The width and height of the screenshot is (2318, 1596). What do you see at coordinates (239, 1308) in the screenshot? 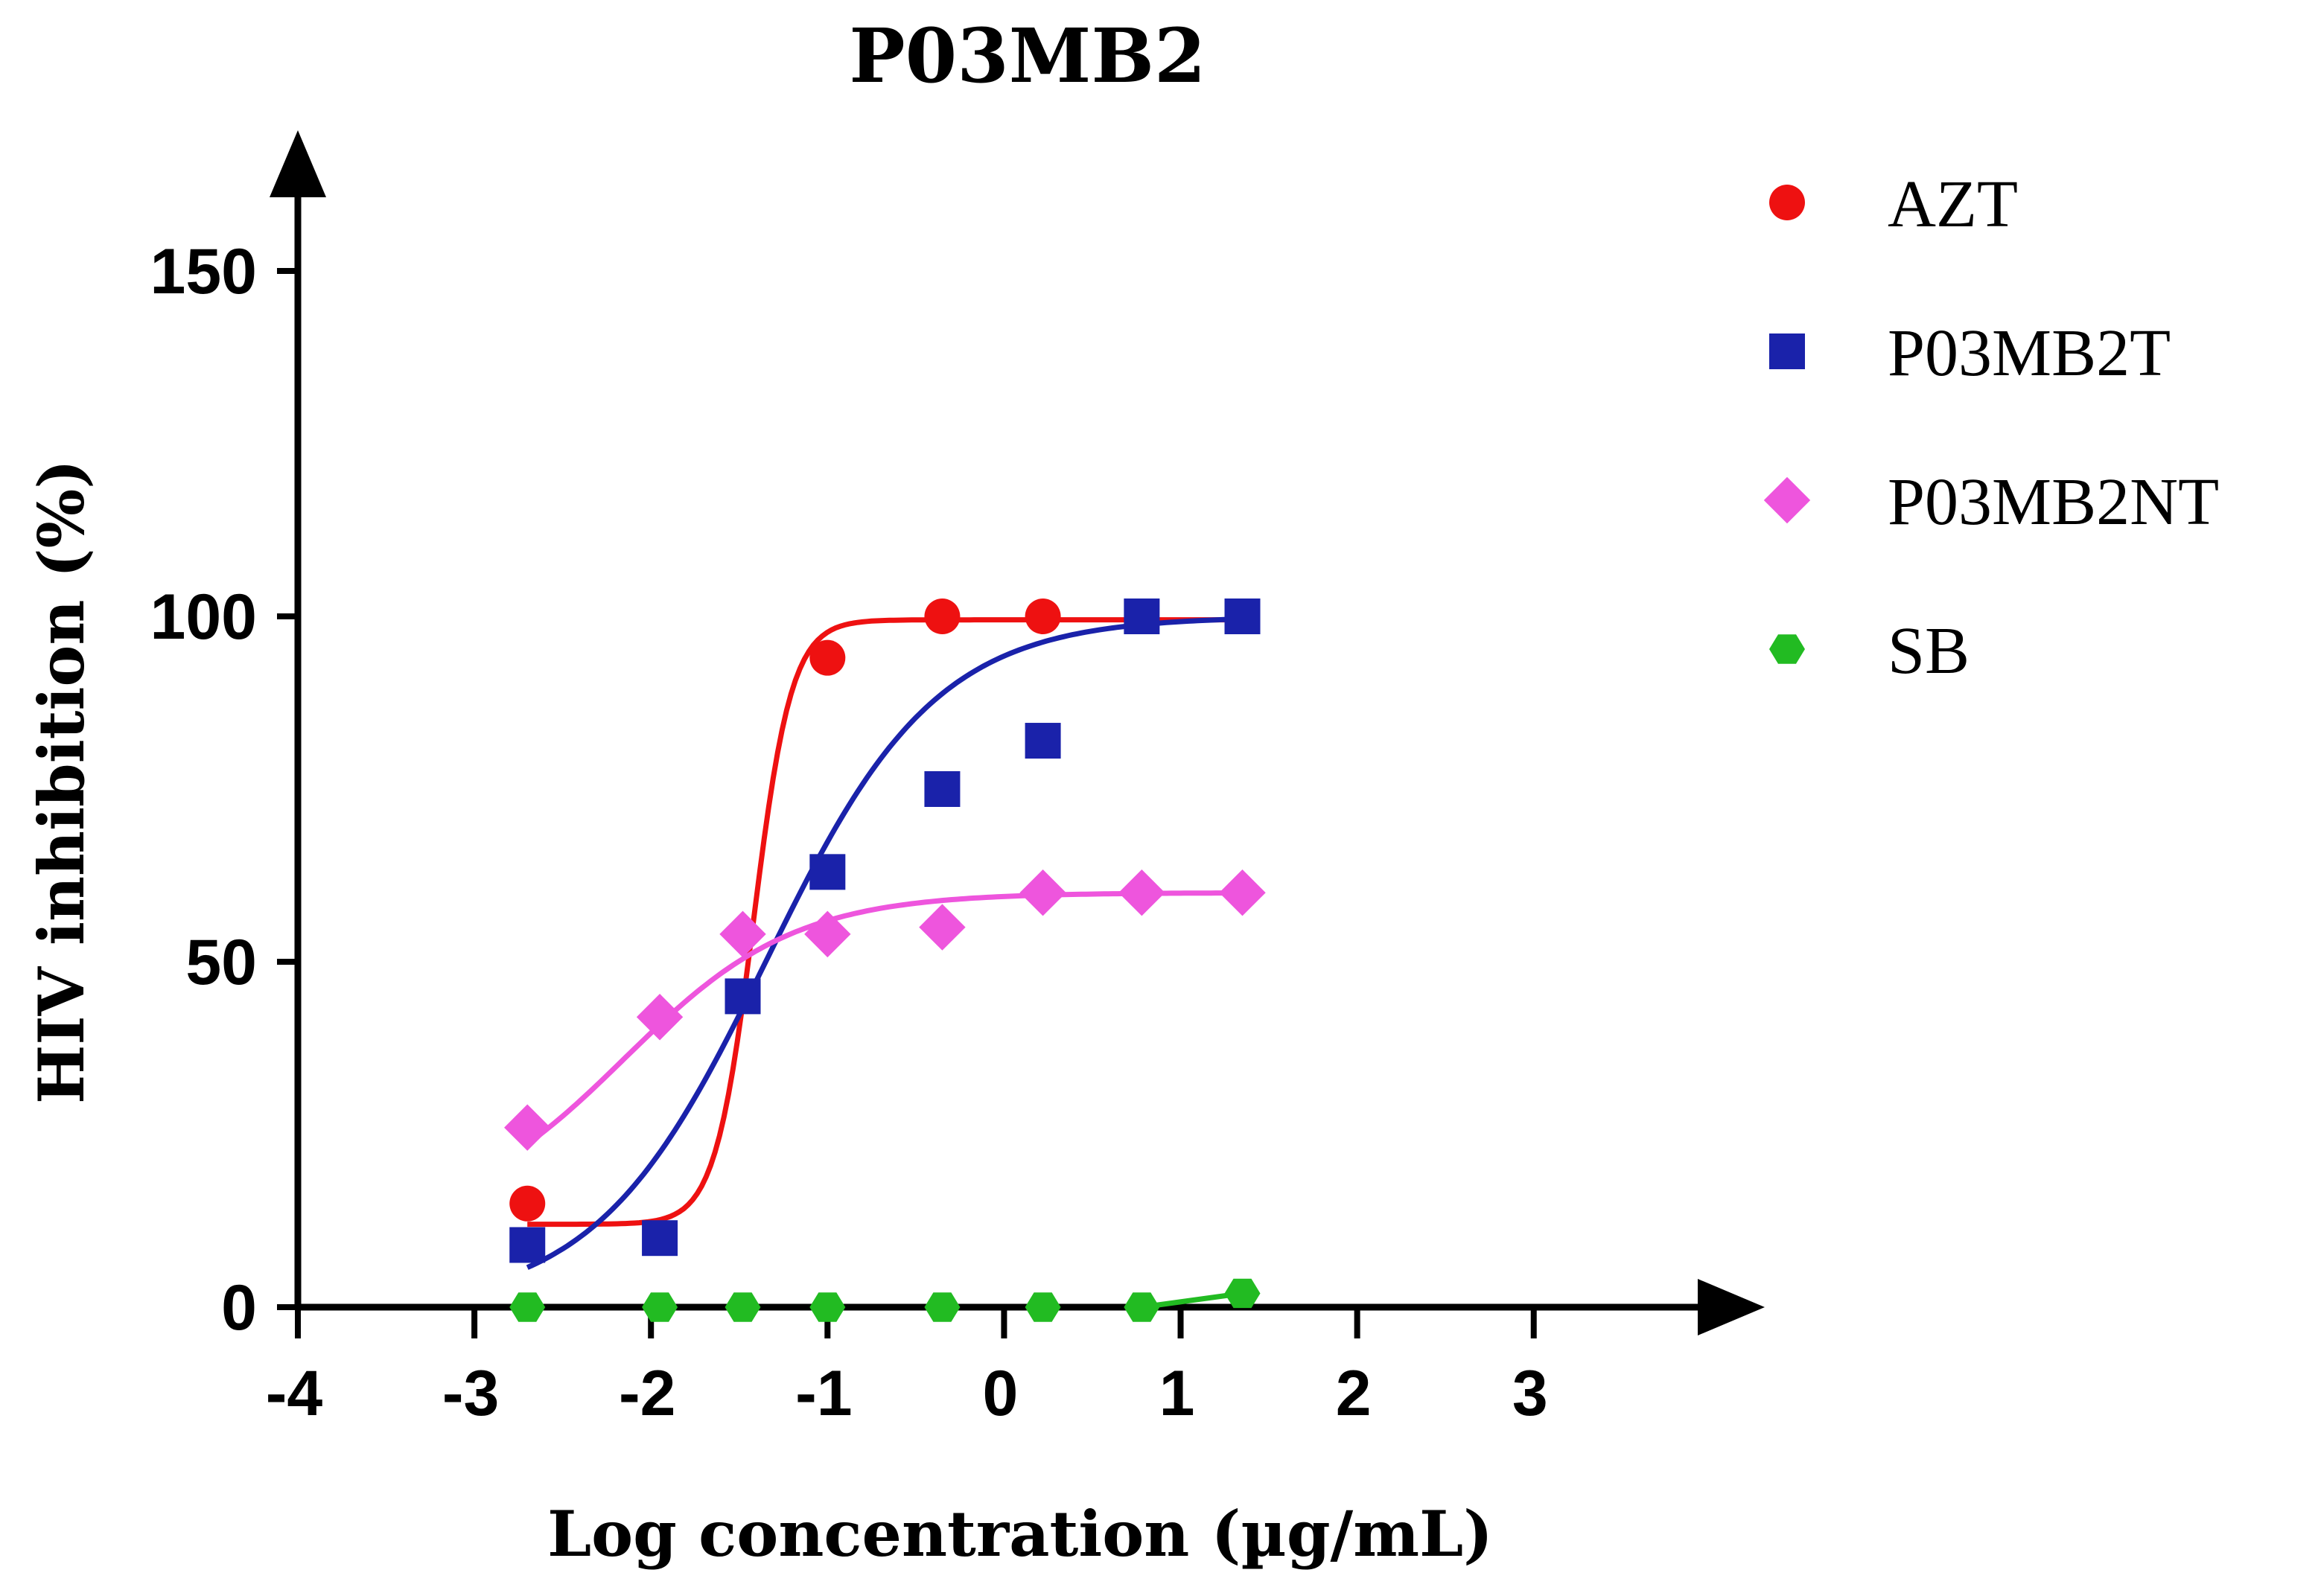
I see `y-tick-label: 0` at bounding box center [239, 1308].